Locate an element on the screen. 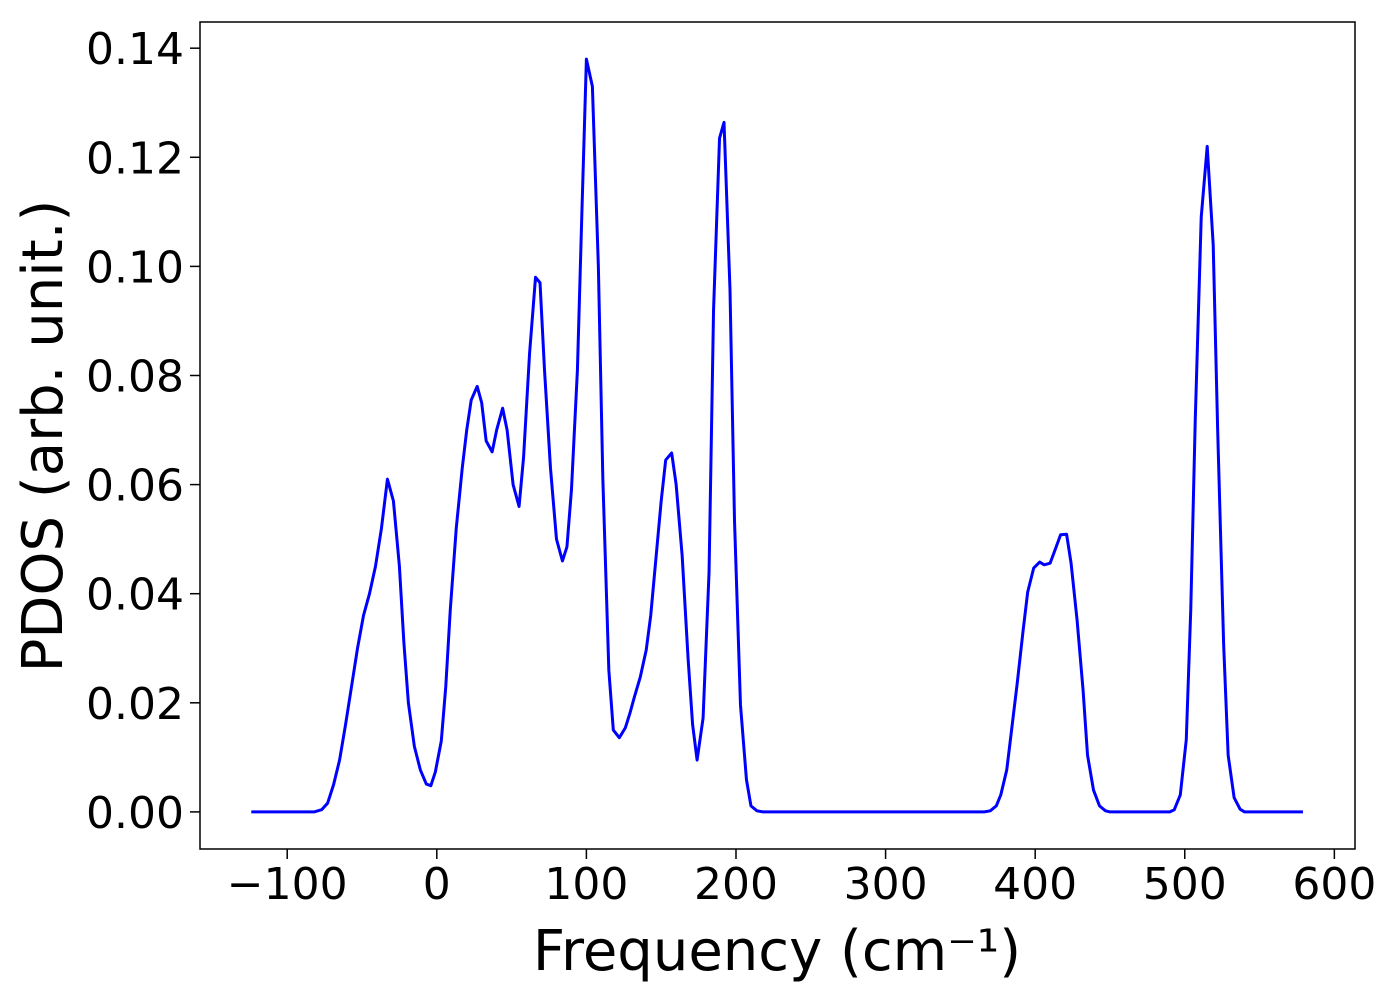  y-tick-label: 0.06 is located at coordinates (135, 486).